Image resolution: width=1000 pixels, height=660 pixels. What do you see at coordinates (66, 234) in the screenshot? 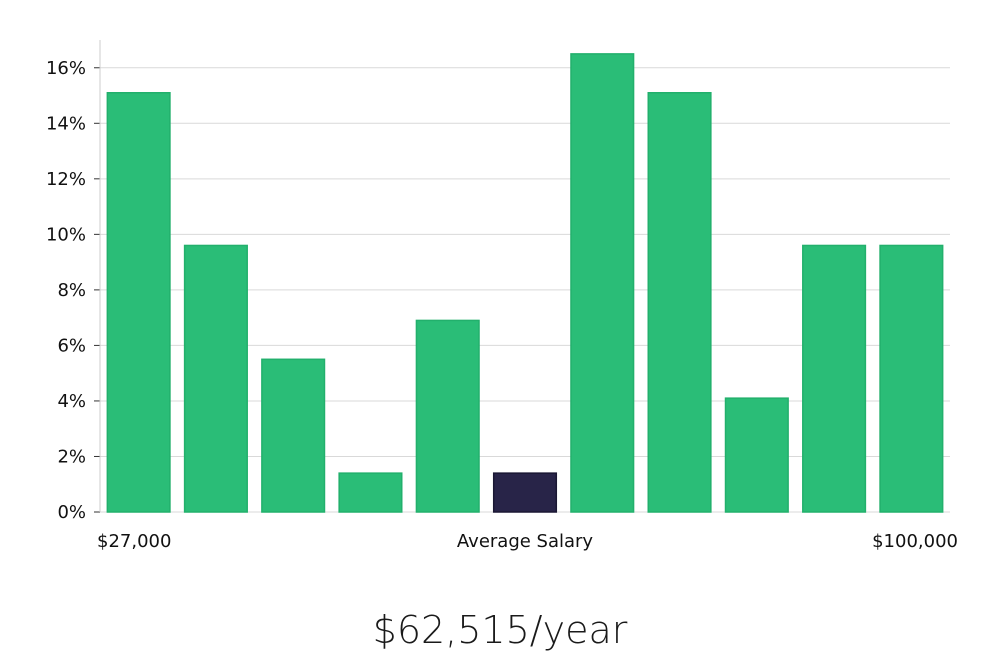
I see `y-tick-label: 10%` at bounding box center [66, 234].